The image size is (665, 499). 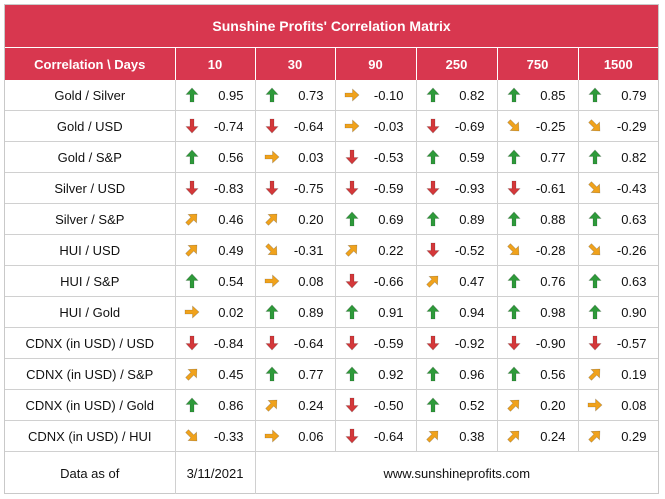 I want to click on correlation-value: -0.52, so click(x=469, y=250).